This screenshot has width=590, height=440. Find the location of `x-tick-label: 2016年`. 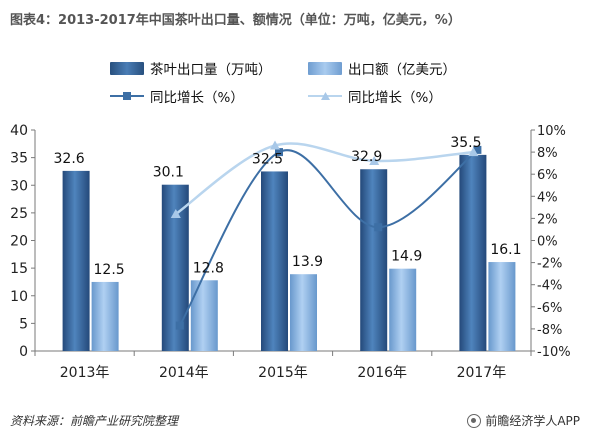

x-tick-label: 2016年 is located at coordinates (382, 373).